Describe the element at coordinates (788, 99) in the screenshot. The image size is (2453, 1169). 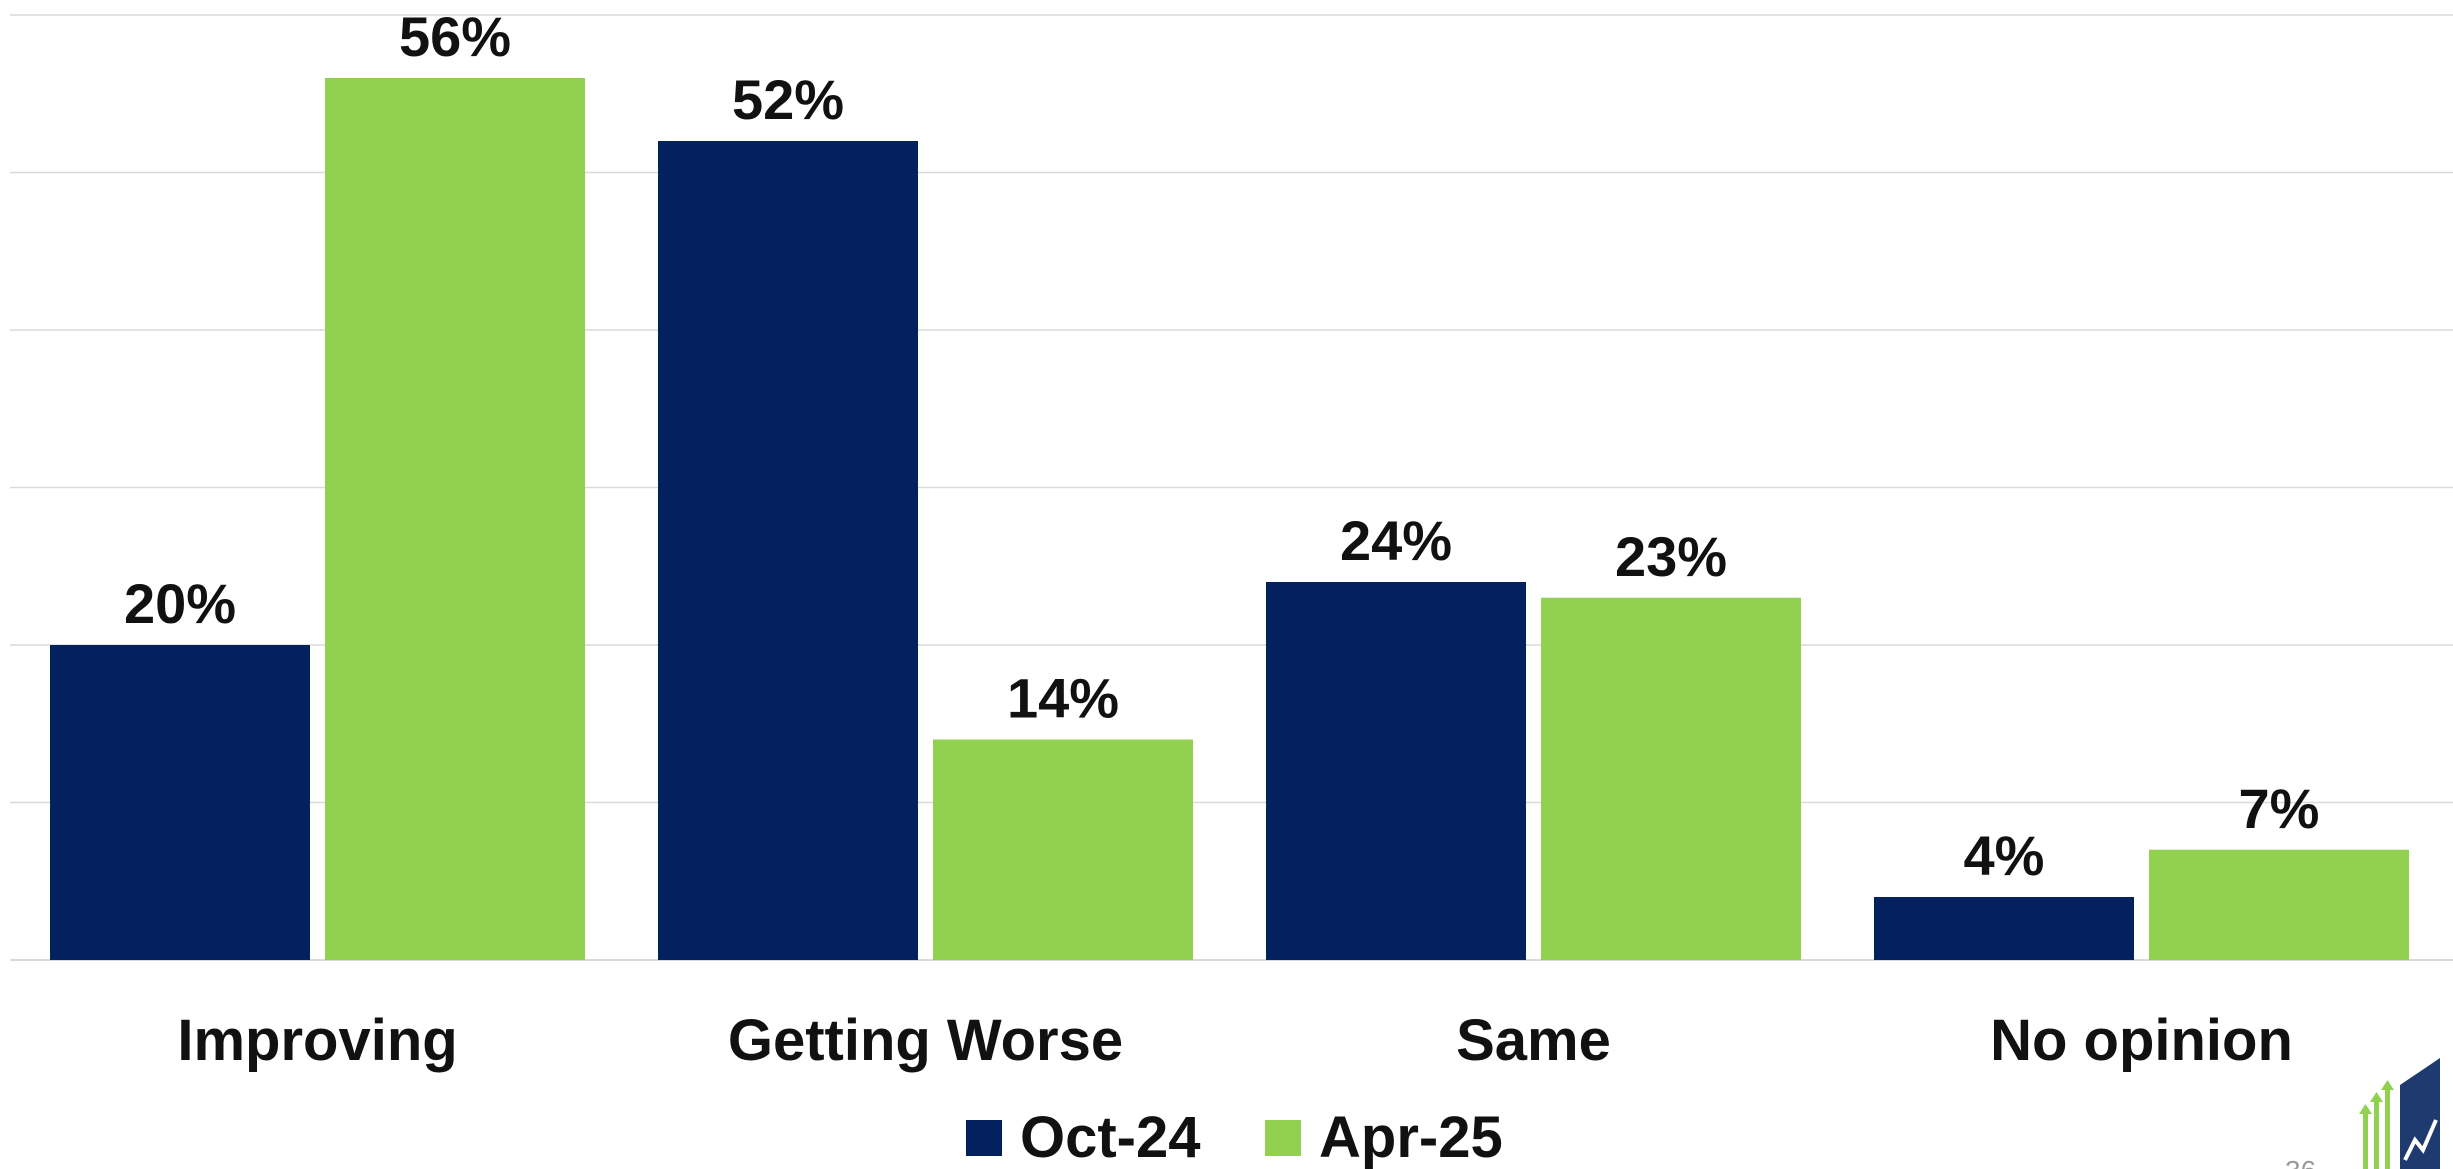
I see `data-label: 52%` at that location.